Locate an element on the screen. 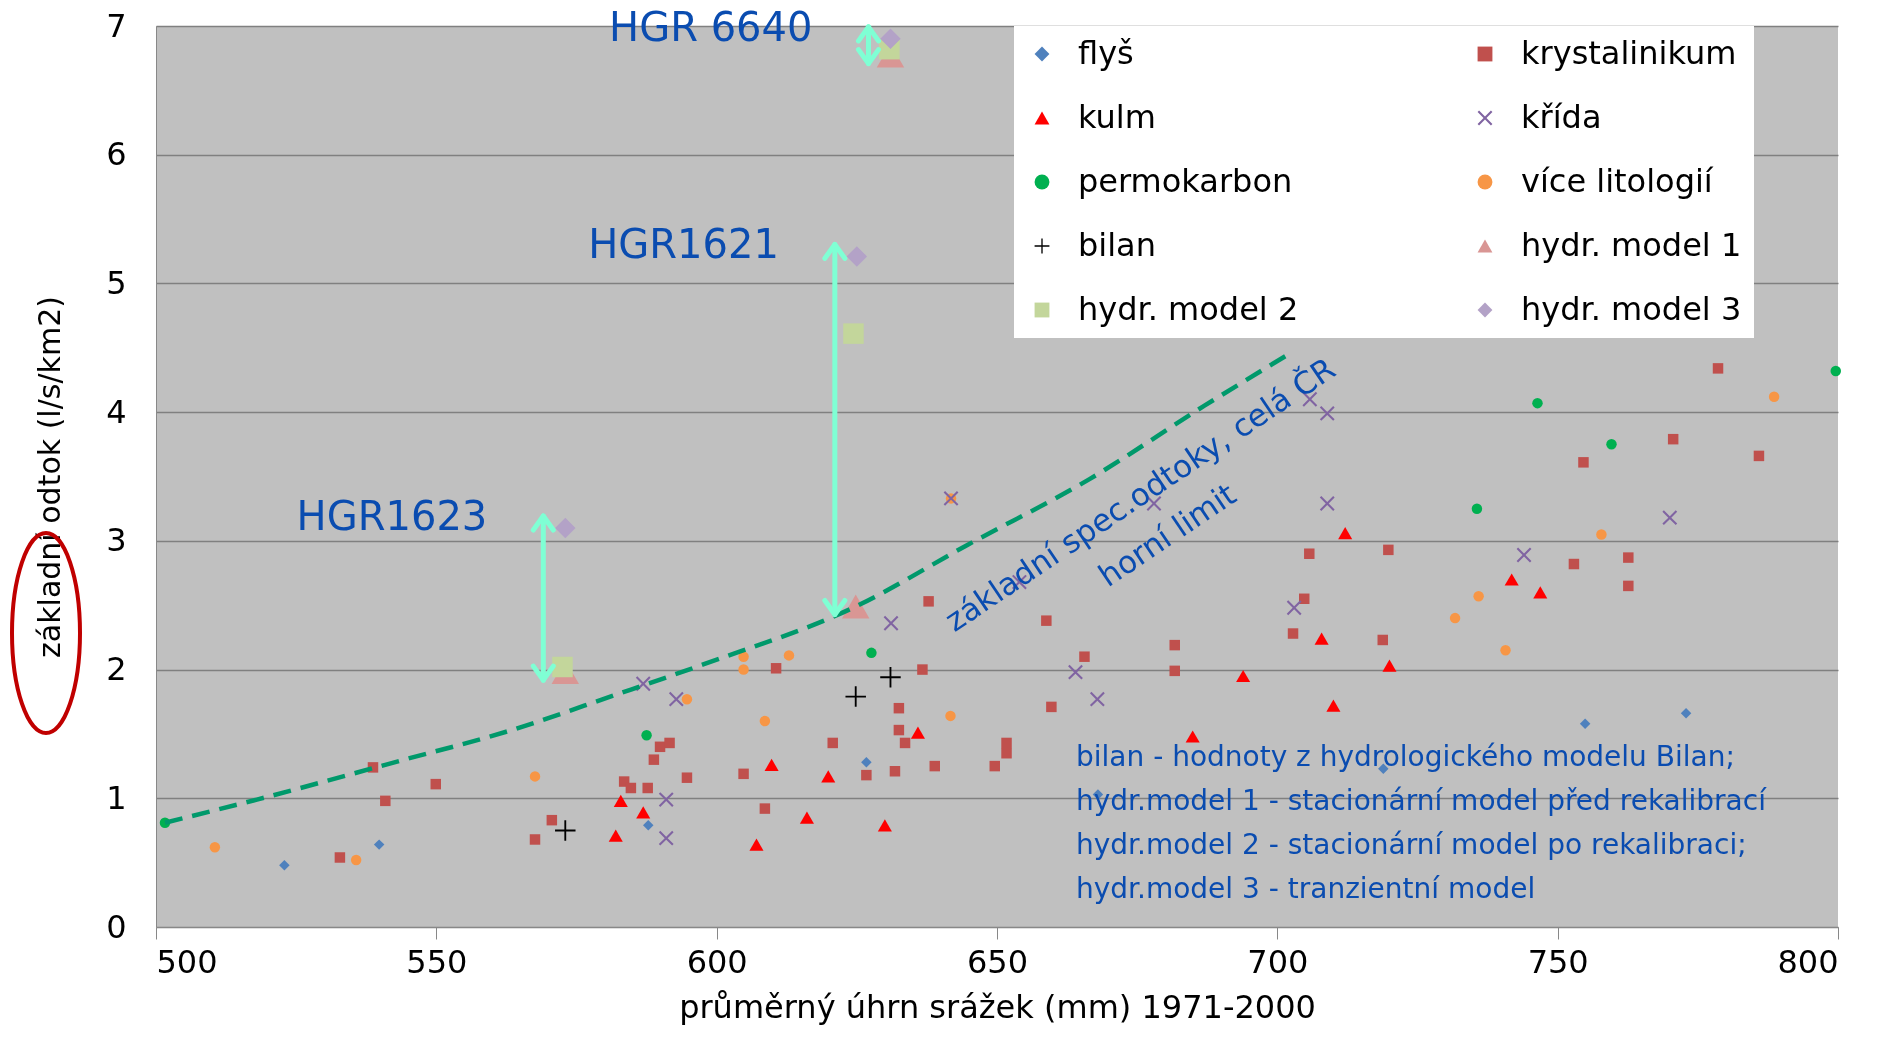 The height and width of the screenshot is (1064, 1881). legend-label: hydr. model 2 is located at coordinates (1188, 309).